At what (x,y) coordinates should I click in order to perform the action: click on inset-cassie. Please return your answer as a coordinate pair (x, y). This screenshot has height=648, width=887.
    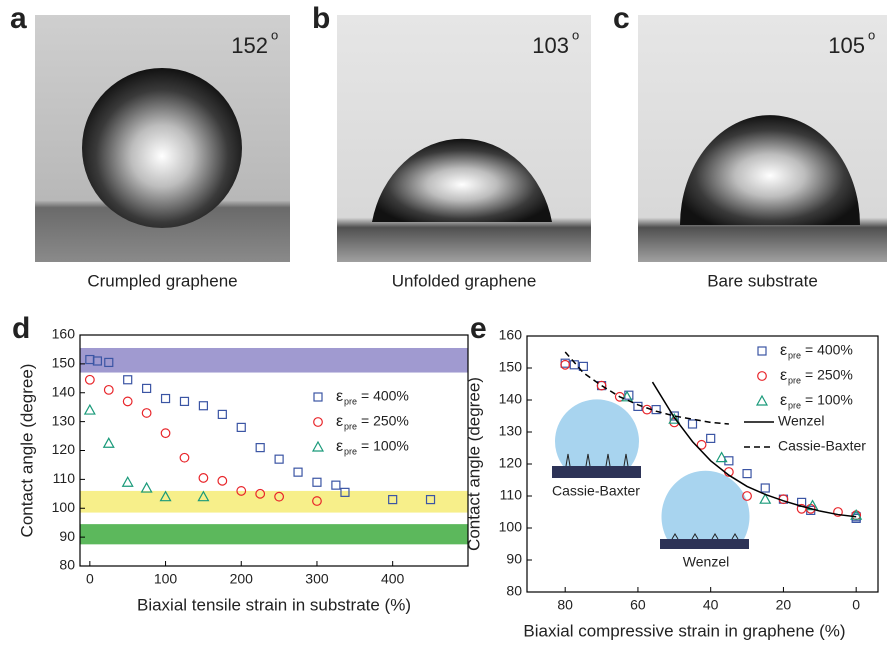
    Looking at the image, I should click on (596, 438).